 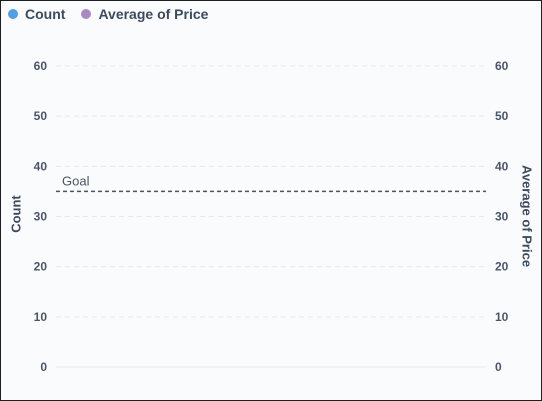 I want to click on y-ticks-right: 0 10 20 30 40 50 60, so click(x=502, y=216).